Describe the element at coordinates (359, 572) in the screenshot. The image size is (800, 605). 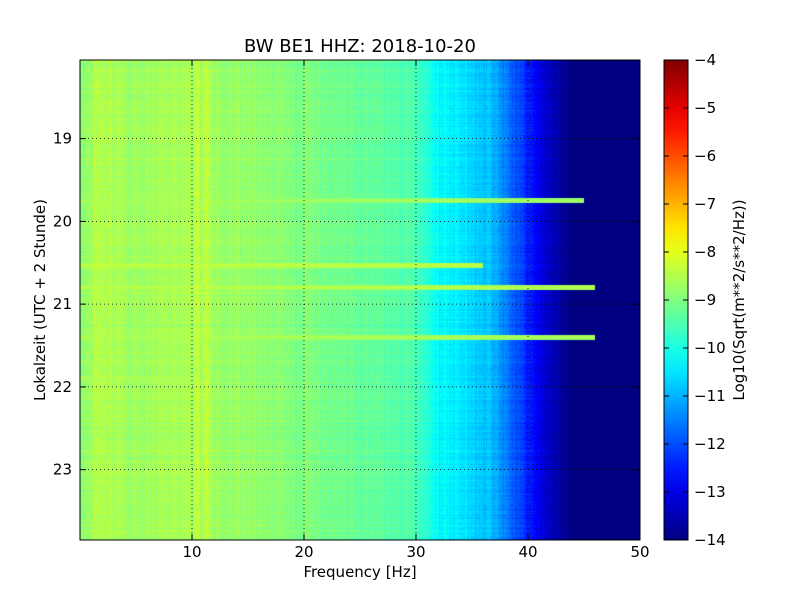
I see `x-axis-label: Frequency [Hz]` at that location.